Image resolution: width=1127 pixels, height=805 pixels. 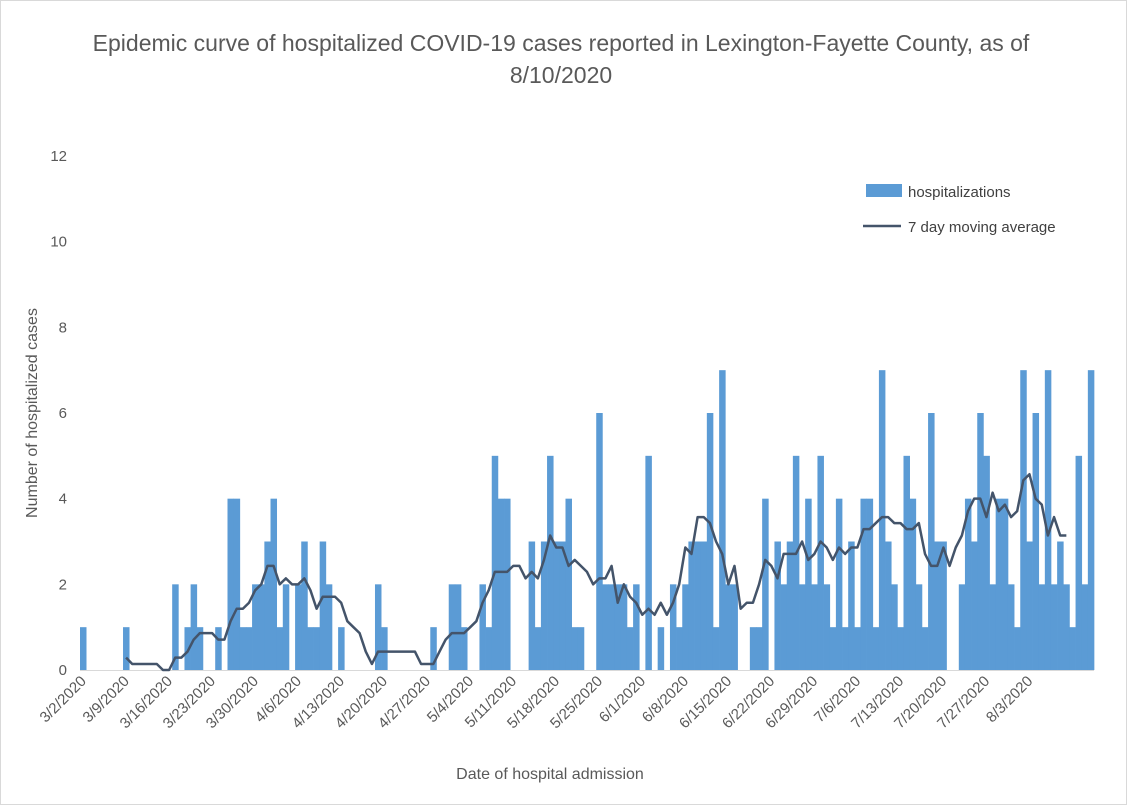 I want to click on y-tick-label: 8, so click(x=63, y=327).